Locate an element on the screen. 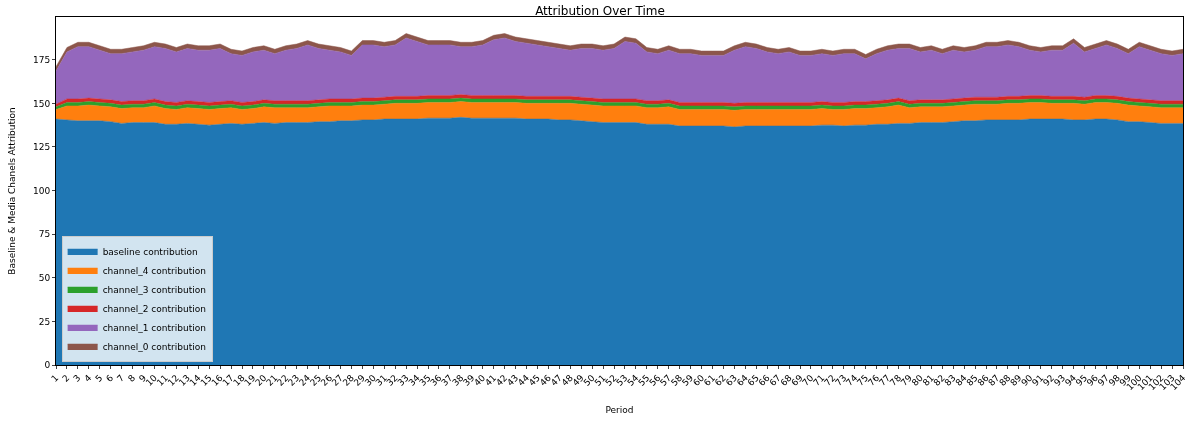  y-tick-label: 0 is located at coordinates (47, 365).